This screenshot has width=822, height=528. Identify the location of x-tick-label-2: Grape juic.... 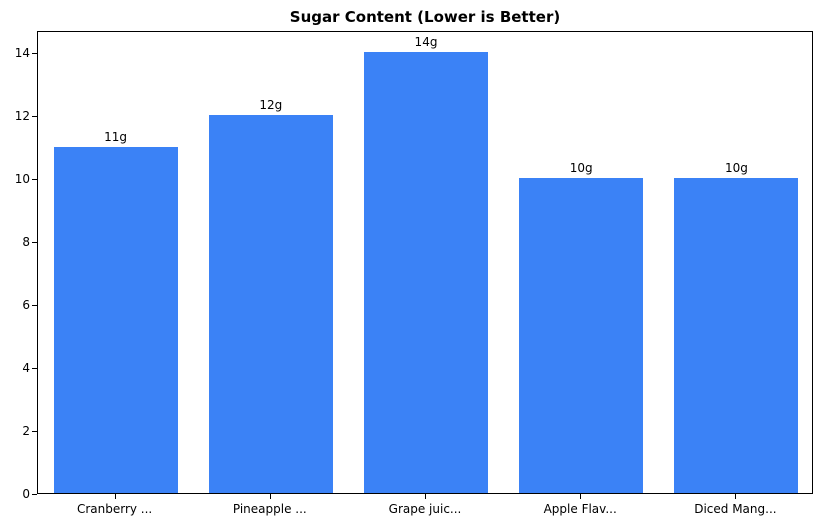
(425, 509).